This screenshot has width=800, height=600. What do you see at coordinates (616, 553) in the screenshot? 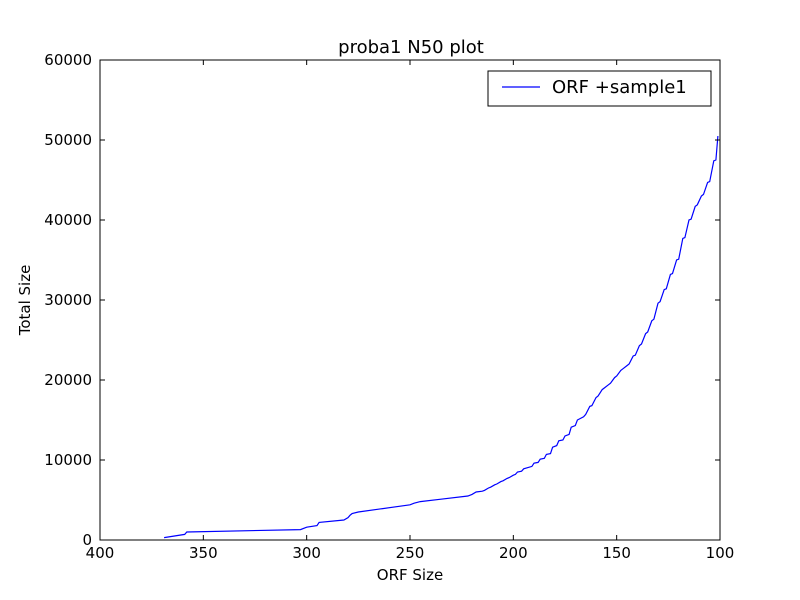
I see `x-tick-label: 150` at bounding box center [616, 553].